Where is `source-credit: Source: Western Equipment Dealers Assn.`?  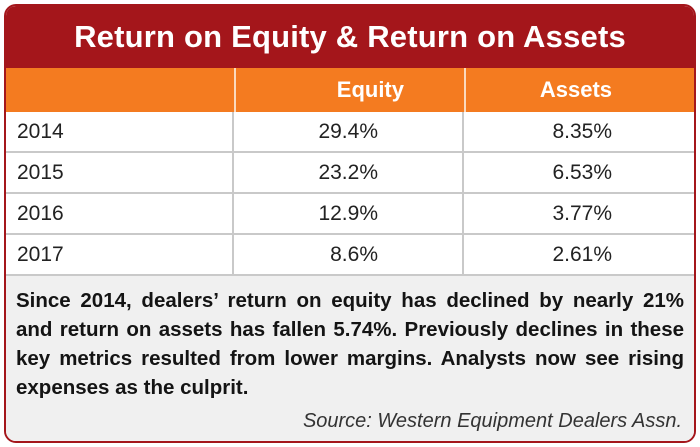 source-credit: Source: Western Equipment Dealers Assn. is located at coordinates (492, 421).